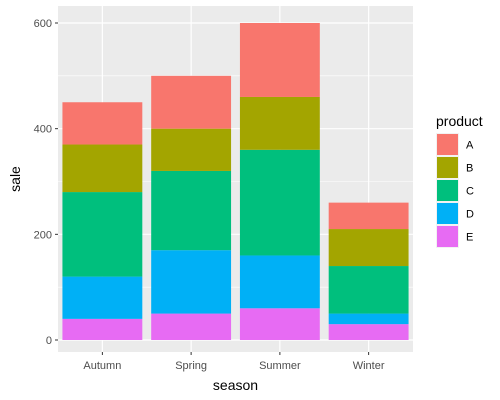 This screenshot has width=500, height=400. I want to click on x-axis: Autumn Spring Summer Winter, so click(234, 362).